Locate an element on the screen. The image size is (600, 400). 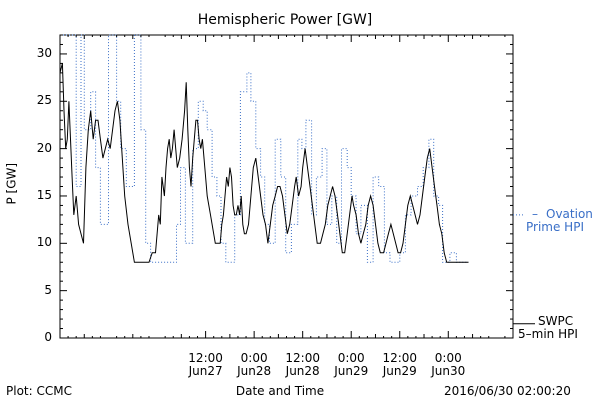
legend-ovation-dash: – is located at coordinates (535, 214).